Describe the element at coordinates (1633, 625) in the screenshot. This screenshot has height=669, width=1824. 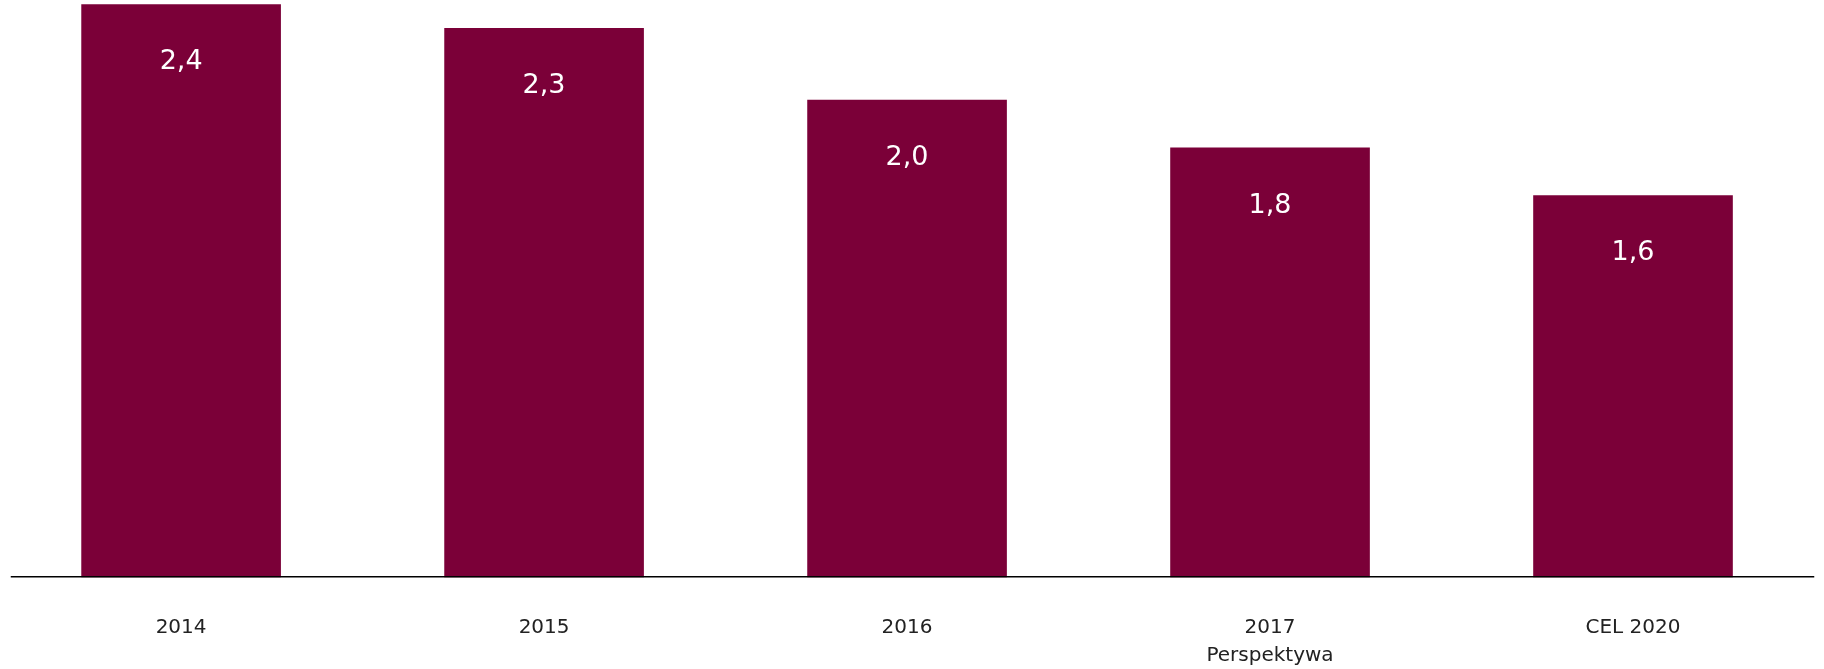
I see `x-tick-label: CEL 2020` at that location.